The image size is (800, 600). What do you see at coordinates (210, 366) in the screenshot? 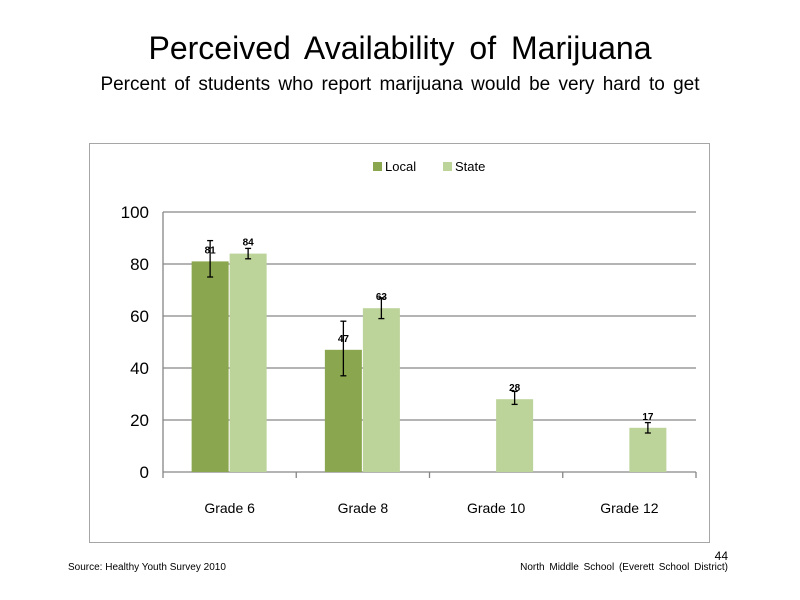
I see `bar-local` at bounding box center [210, 366].